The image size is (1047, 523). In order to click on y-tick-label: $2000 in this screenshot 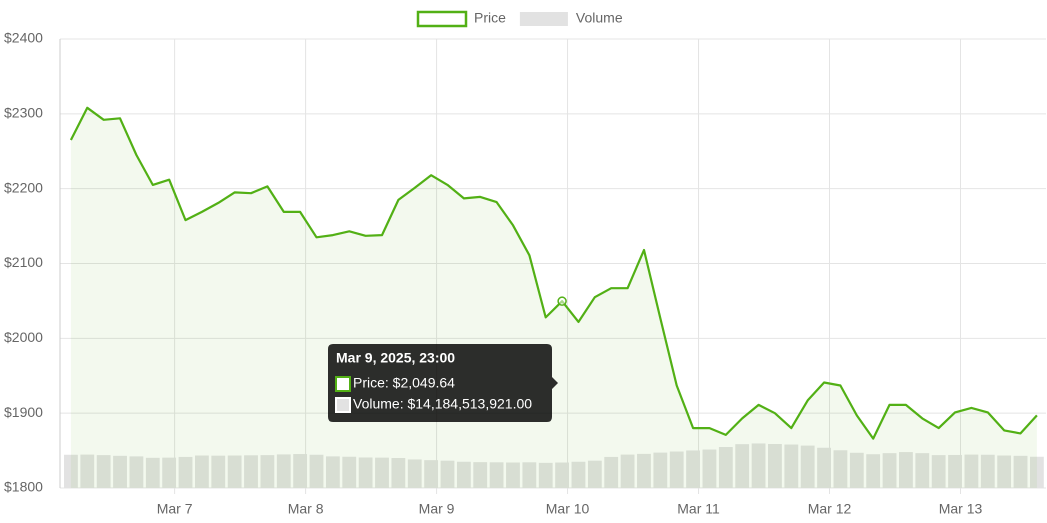, I will do `click(23, 337)`.